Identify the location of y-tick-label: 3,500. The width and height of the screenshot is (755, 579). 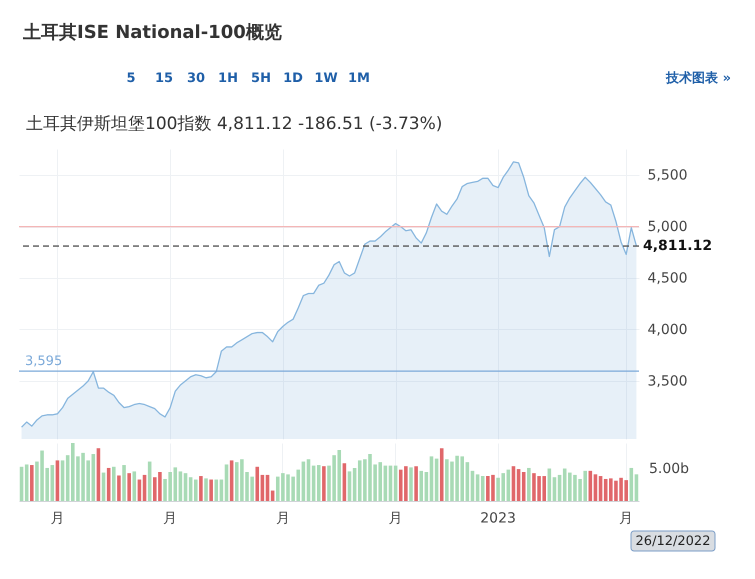
(668, 381).